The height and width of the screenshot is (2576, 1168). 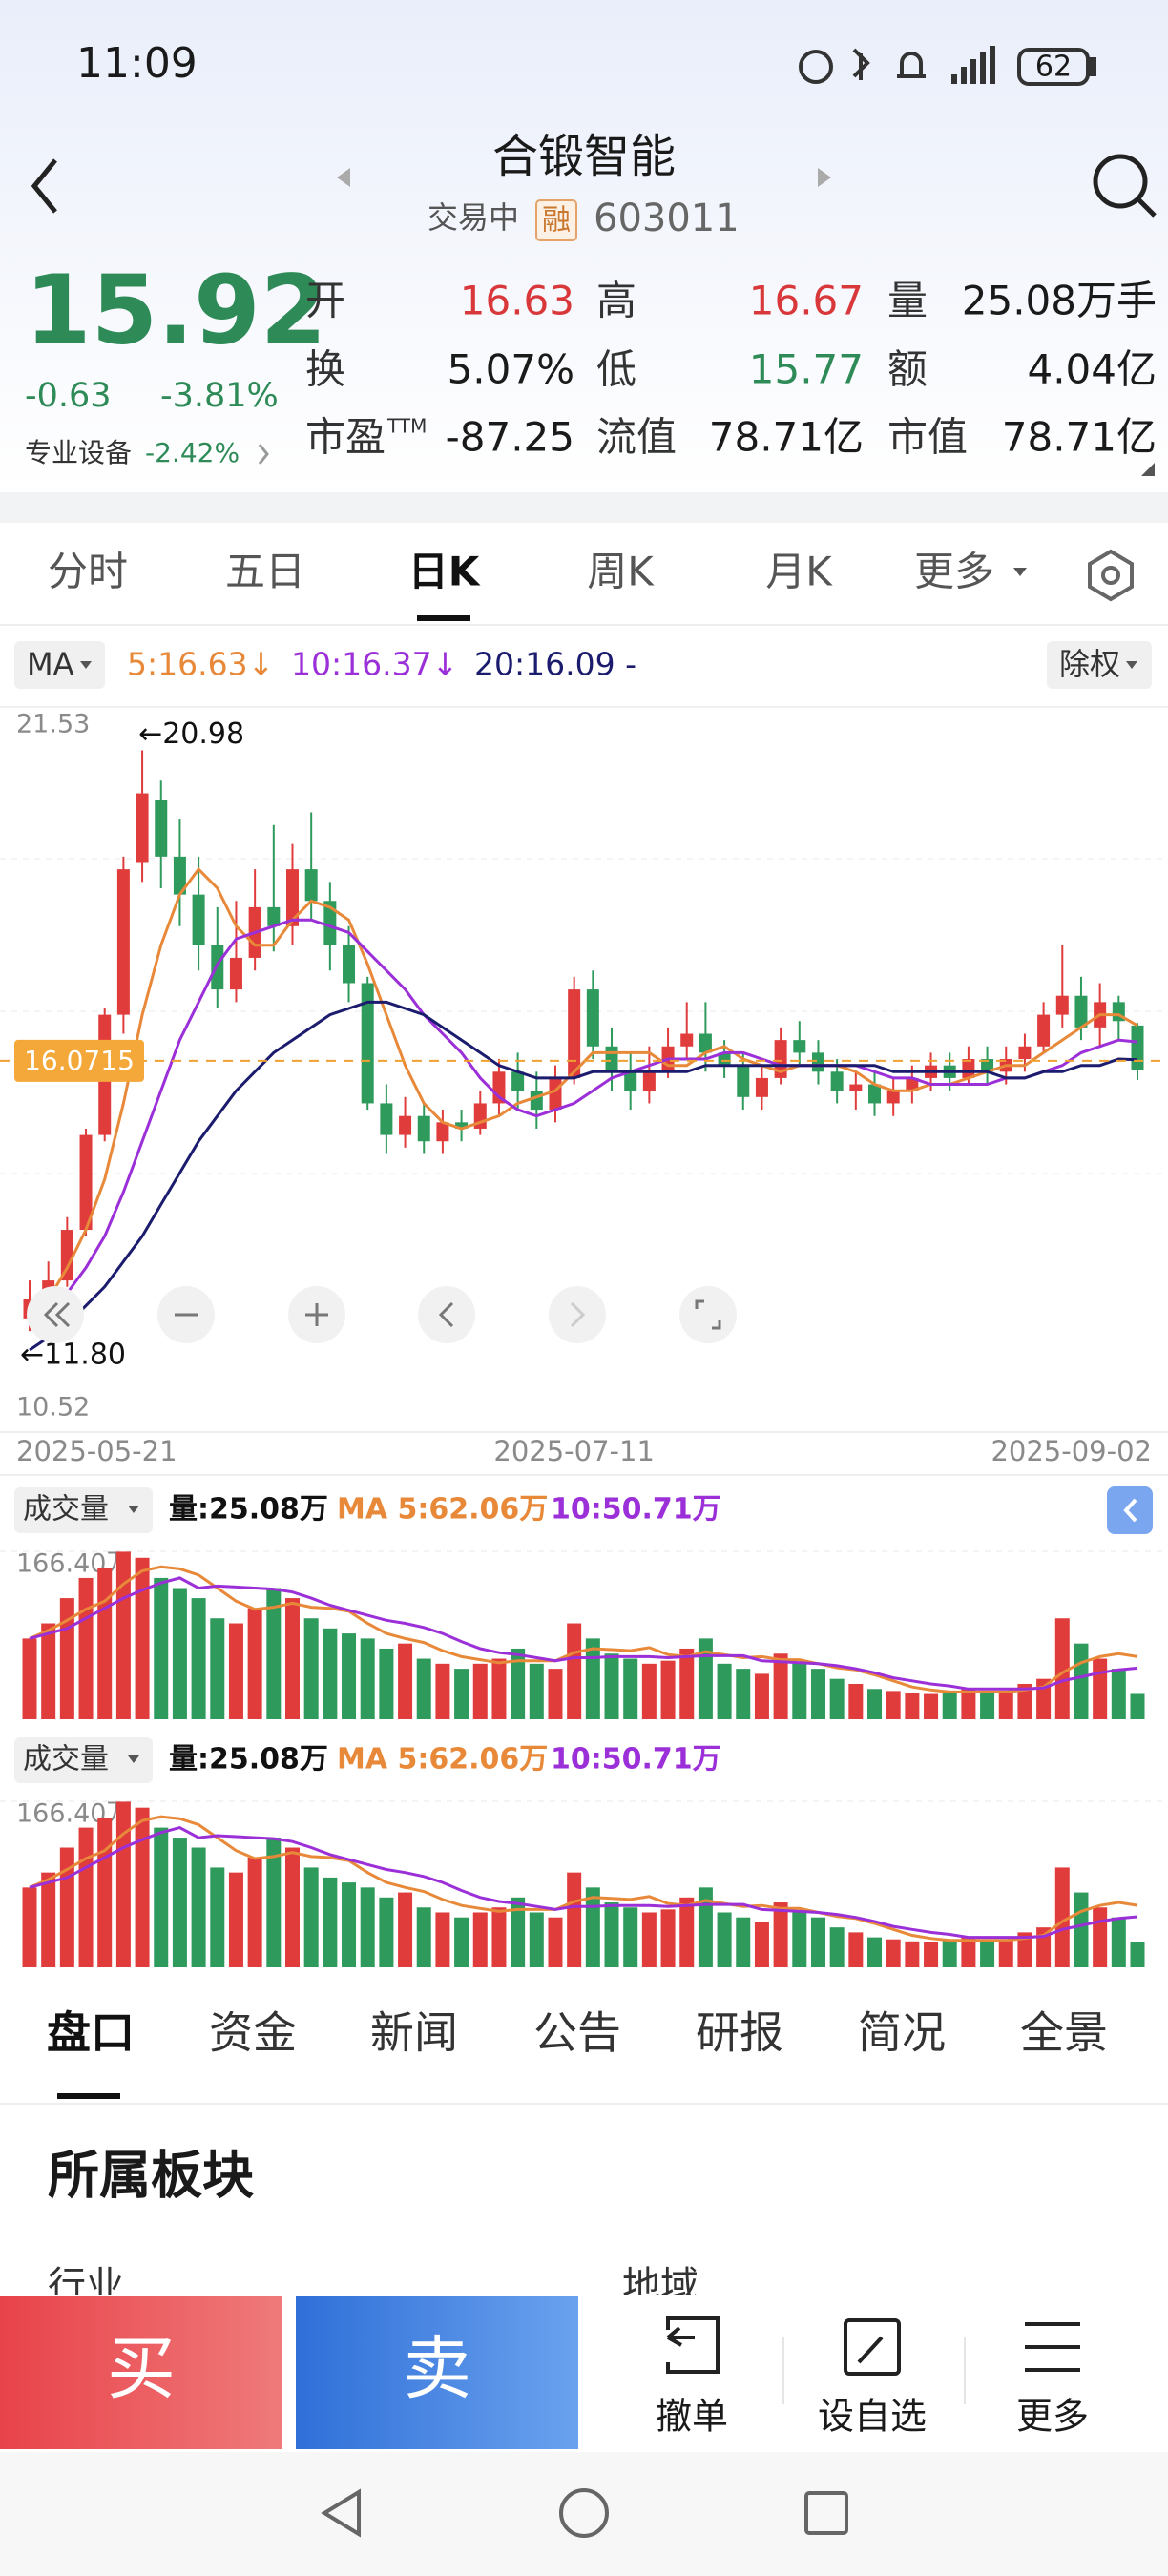 What do you see at coordinates (954, 572) in the screenshot?
I see `tab: 更多` at bounding box center [954, 572].